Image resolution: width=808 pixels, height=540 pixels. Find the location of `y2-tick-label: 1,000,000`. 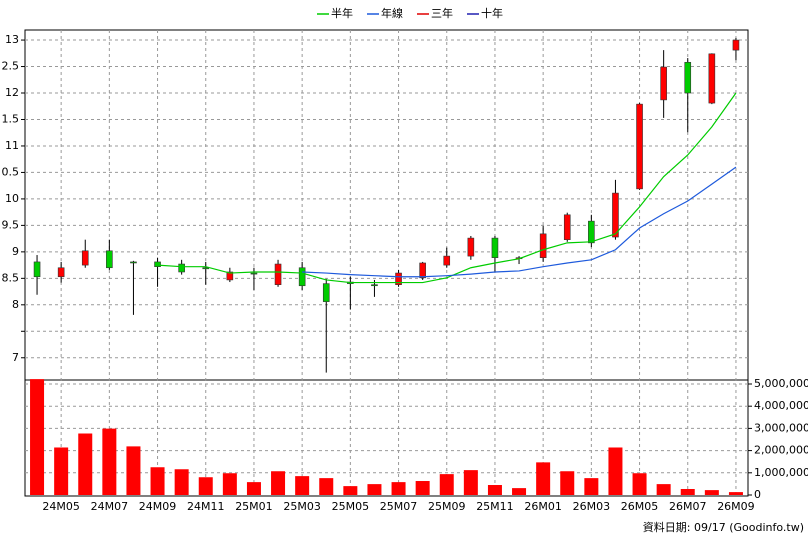

y2-tick-label: 1,000,000 is located at coordinates (781, 472).